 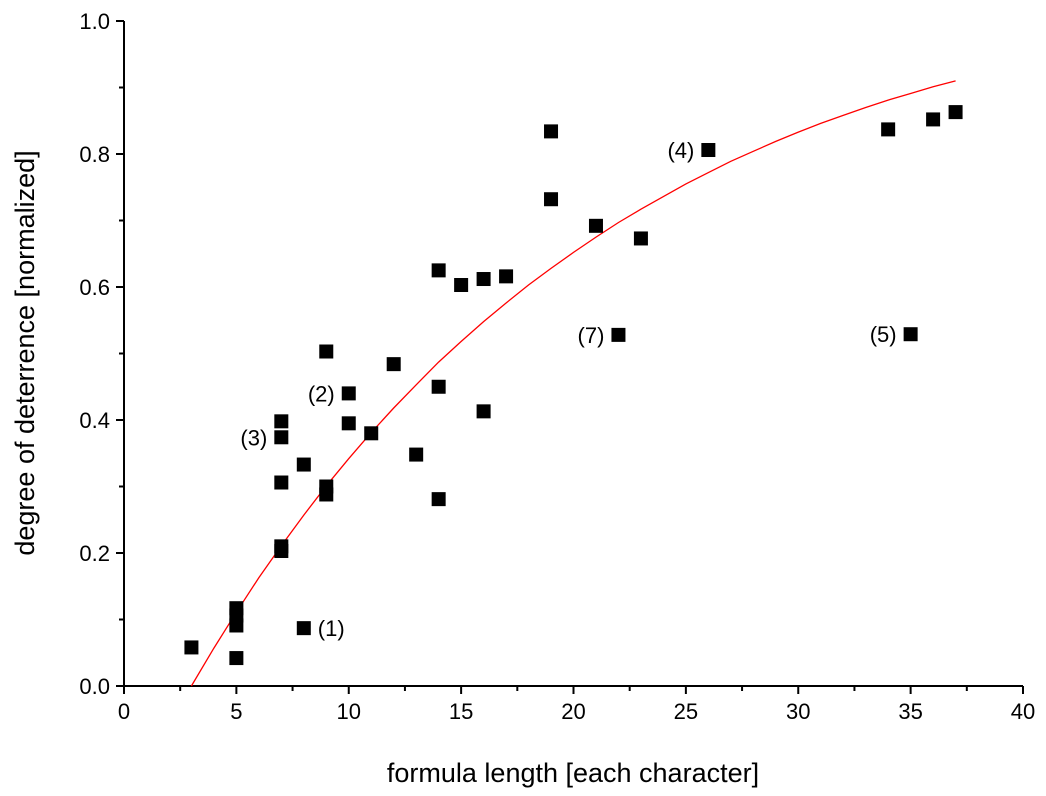 What do you see at coordinates (883, 334) in the screenshot?
I see `annotation-label: (5)` at bounding box center [883, 334].